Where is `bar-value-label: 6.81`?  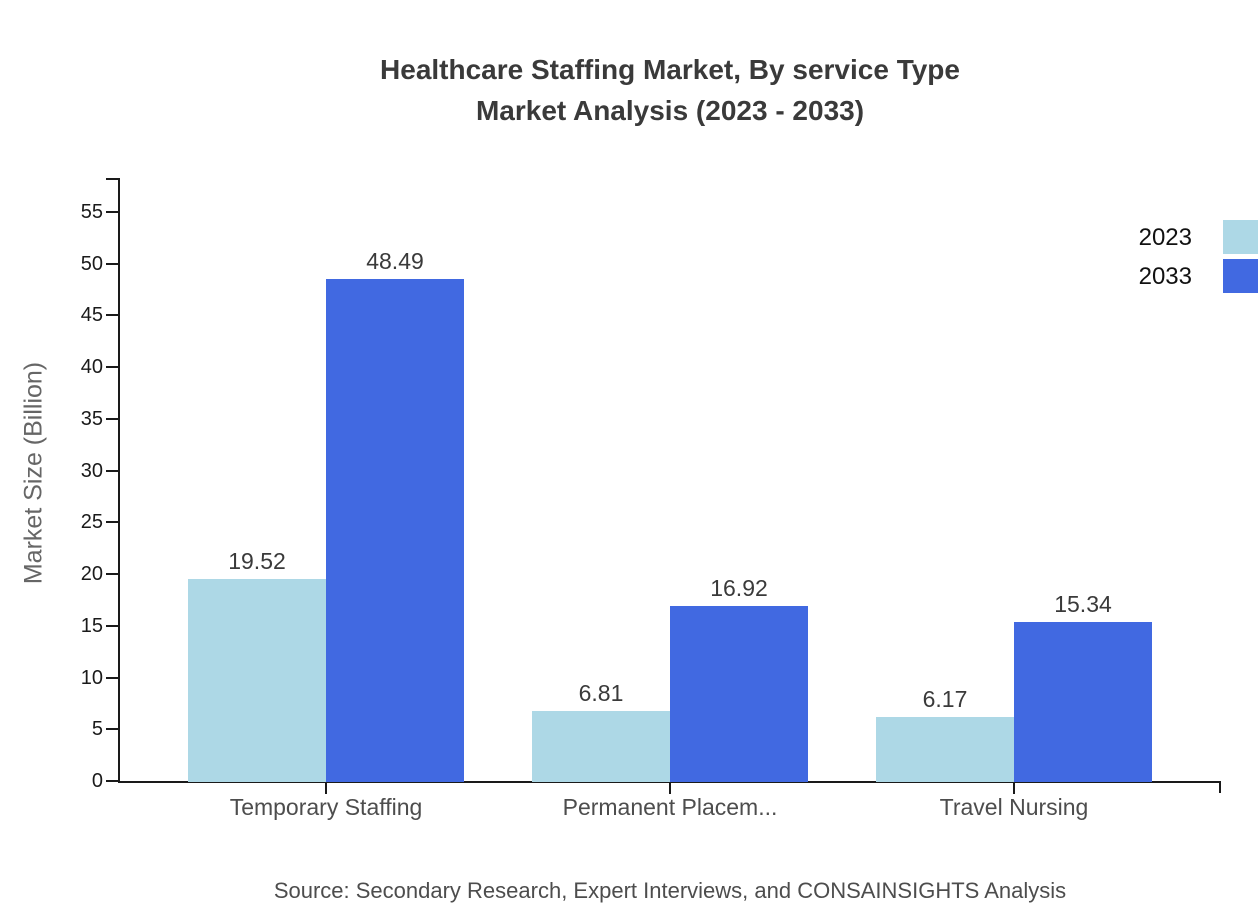 bar-value-label: 6.81 is located at coordinates (601, 693).